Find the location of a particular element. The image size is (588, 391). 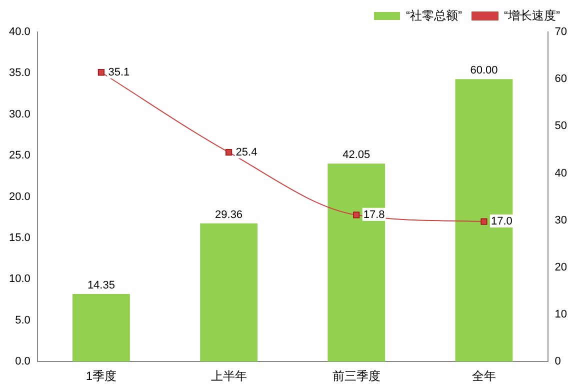

y-tick-label: 25.0 is located at coordinates (19, 156).